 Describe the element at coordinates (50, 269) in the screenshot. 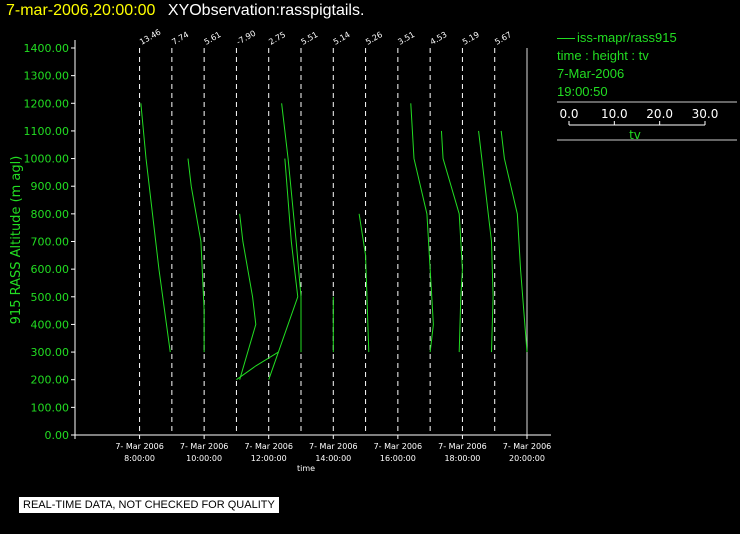

I see `y-tick-label: 600.00` at that location.